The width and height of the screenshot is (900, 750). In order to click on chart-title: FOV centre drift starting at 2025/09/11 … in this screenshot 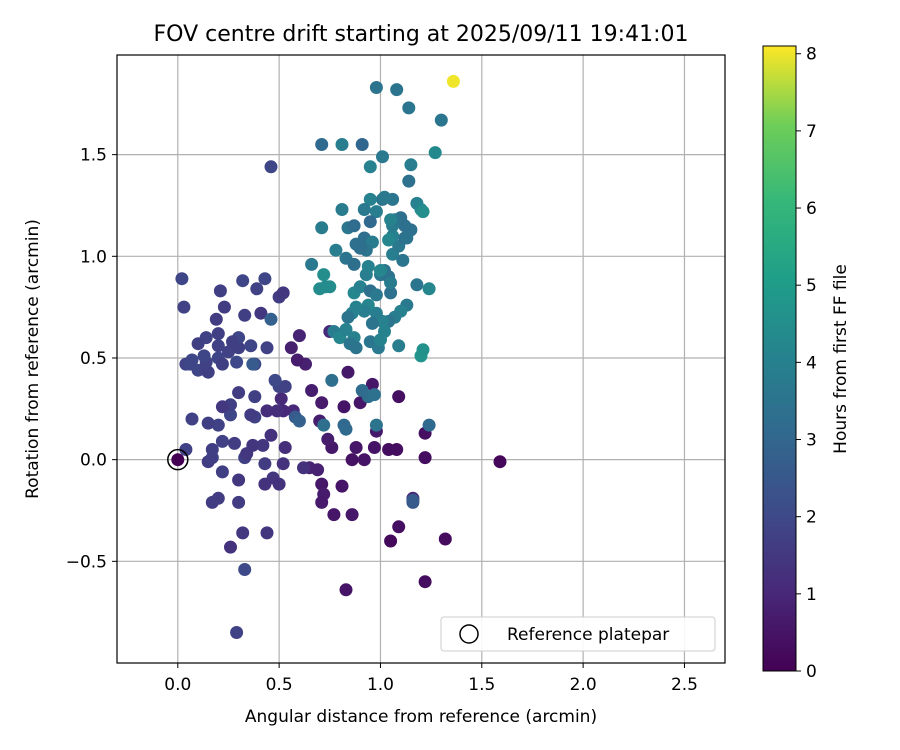, I will do `click(421, 34)`.